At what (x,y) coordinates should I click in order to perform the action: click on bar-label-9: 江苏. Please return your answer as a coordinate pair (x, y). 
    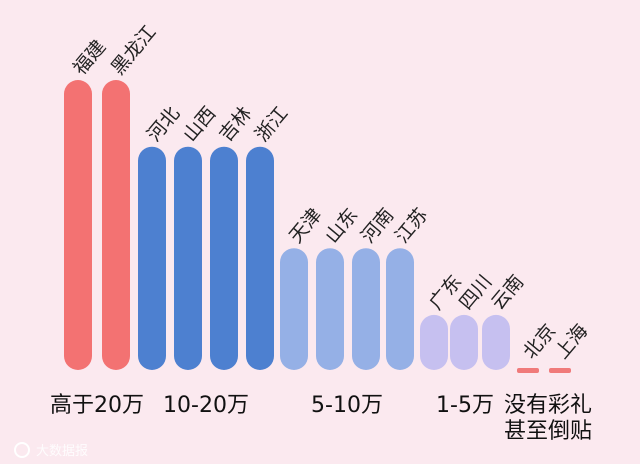
    Looking at the image, I should click on (411, 225).